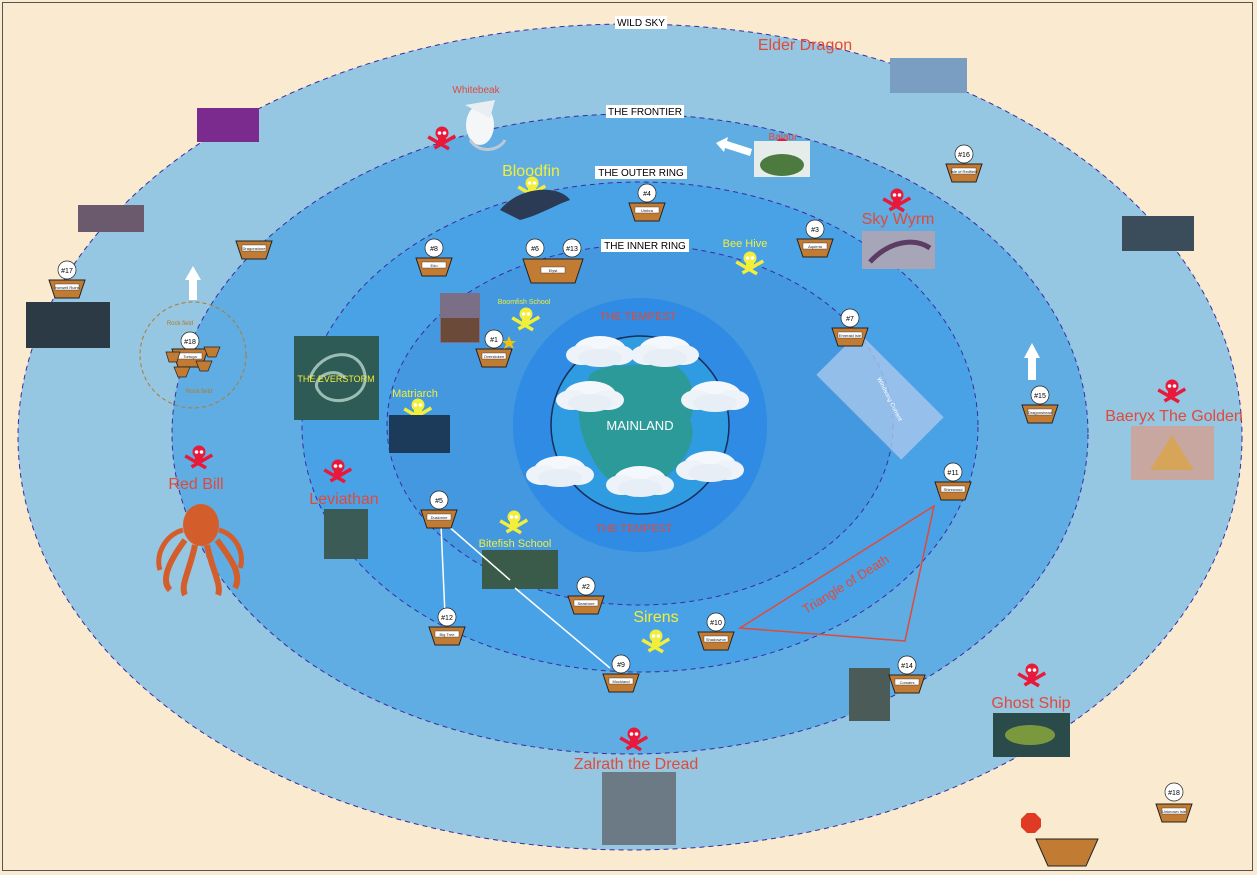 The height and width of the screenshot is (875, 1257). What do you see at coordinates (850, 319) in the screenshot?
I see `svg-text: #7` at bounding box center [850, 319].